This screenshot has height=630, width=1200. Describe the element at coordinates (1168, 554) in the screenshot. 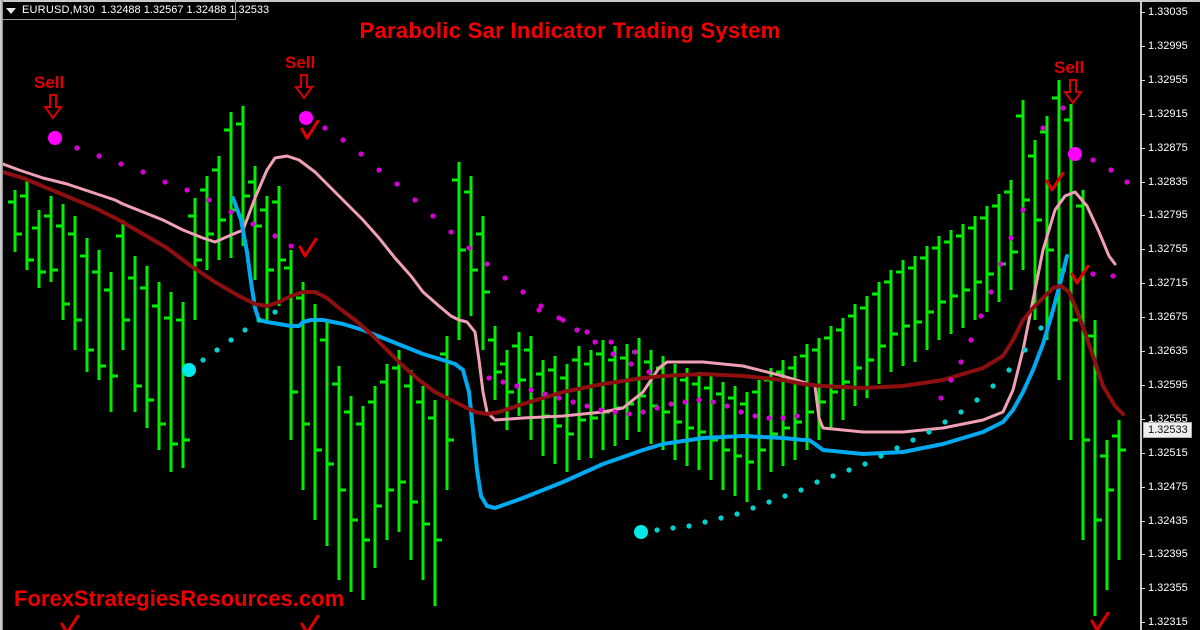

I see `price-axis-tick-label: 1.32395` at that location.